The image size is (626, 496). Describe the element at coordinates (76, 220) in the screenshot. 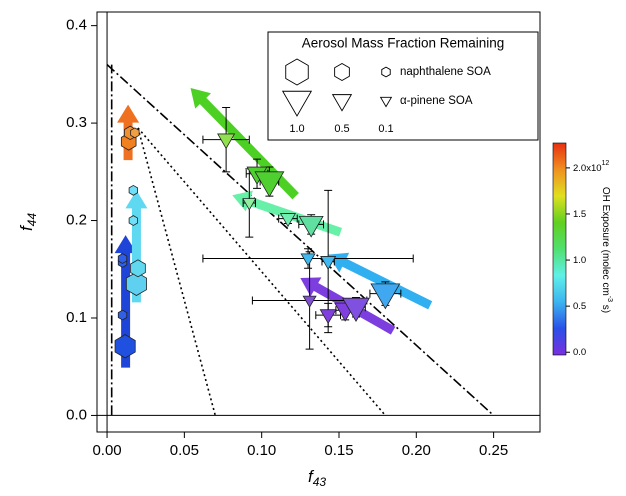

I see `y-tick-label: 0.2` at that location.